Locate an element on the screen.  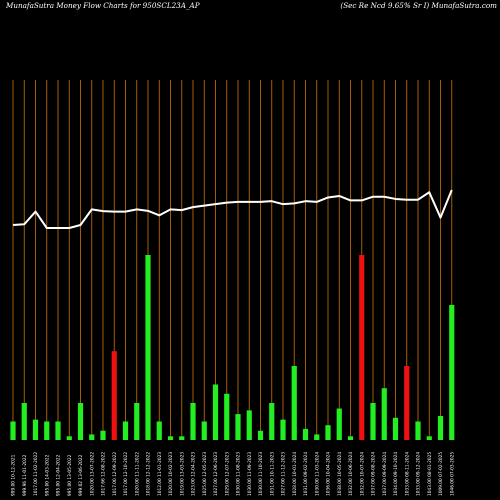
chart-subtitle: (Sec Re Ncd 9.65% Sr I) MunafaSutra.com is located at coordinates (418, 5).